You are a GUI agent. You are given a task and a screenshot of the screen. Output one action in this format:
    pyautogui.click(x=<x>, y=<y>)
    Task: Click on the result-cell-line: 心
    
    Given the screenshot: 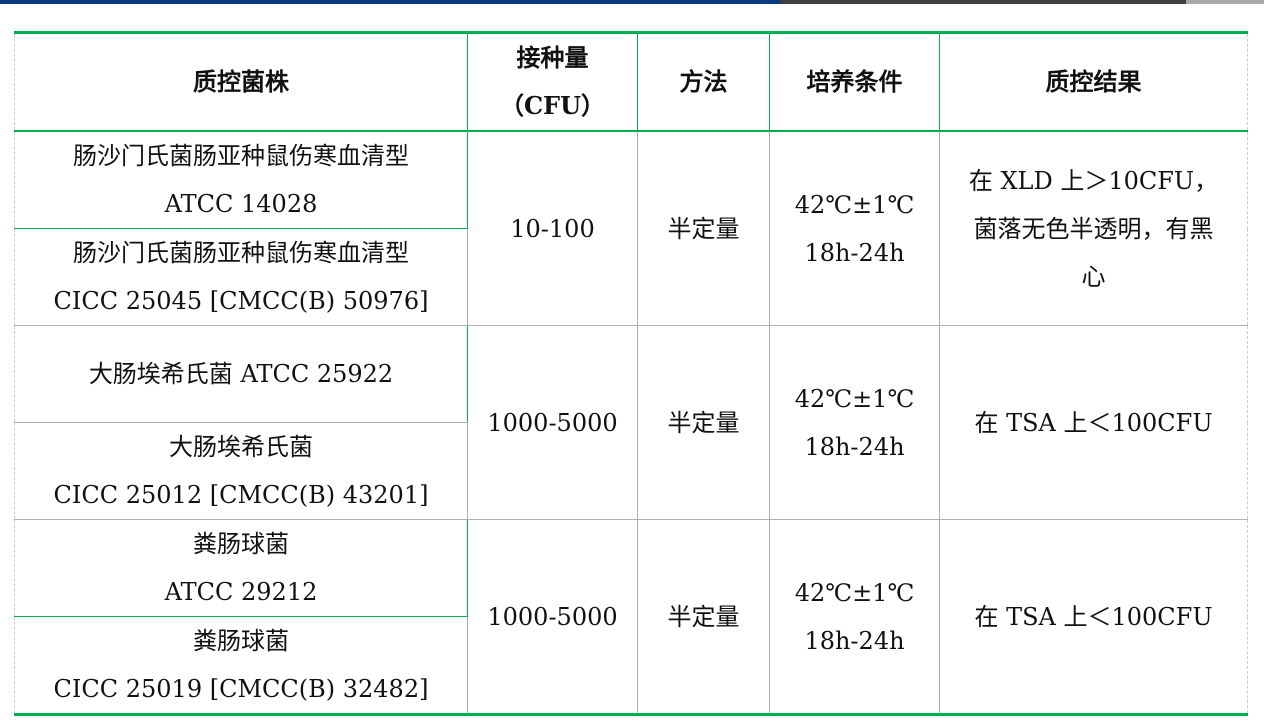 What is the action you would take?
    pyautogui.click(x=1093, y=276)
    